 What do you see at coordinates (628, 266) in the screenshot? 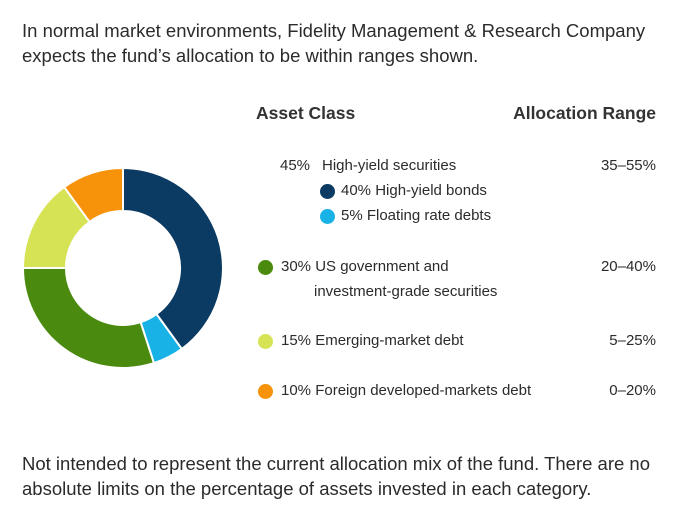
I see `us-government-range: 20–40%` at bounding box center [628, 266].